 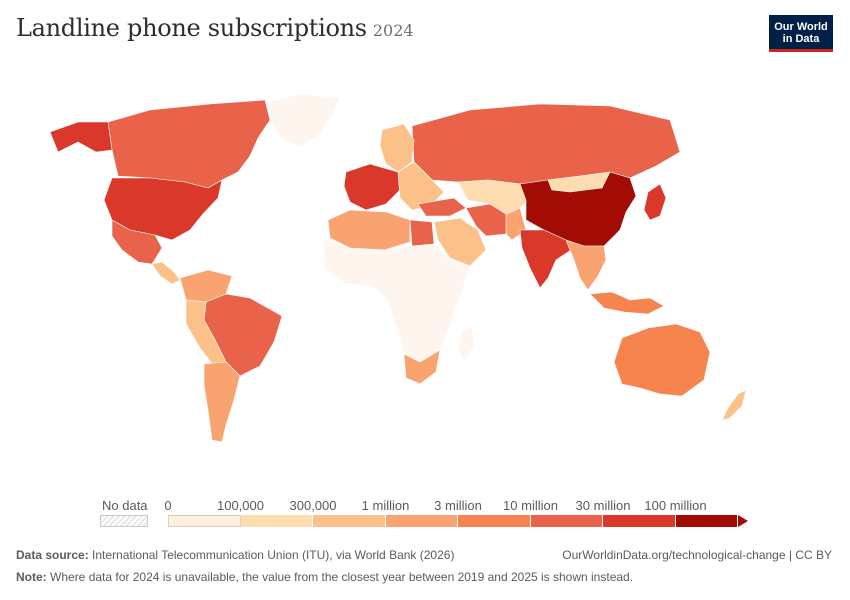 What do you see at coordinates (627, 303) in the screenshot?
I see `region-indonesia` at bounding box center [627, 303].